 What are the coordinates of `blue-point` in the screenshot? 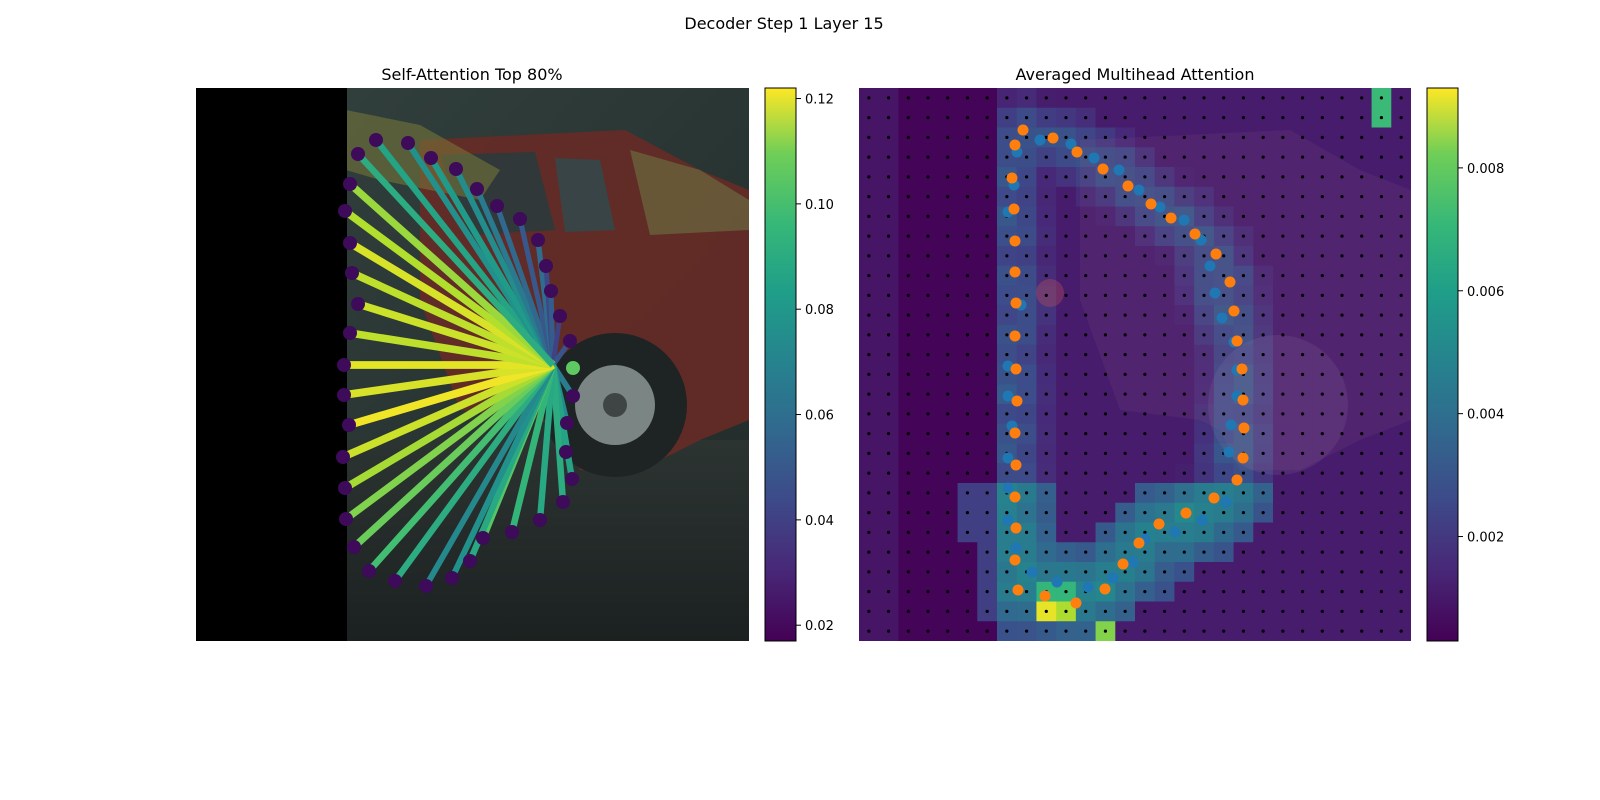 It's located at (1226, 502).